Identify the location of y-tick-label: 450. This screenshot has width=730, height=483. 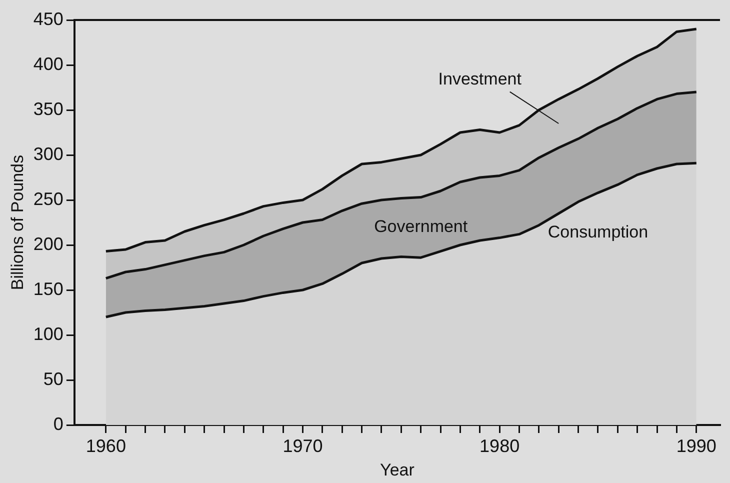
(48, 18).